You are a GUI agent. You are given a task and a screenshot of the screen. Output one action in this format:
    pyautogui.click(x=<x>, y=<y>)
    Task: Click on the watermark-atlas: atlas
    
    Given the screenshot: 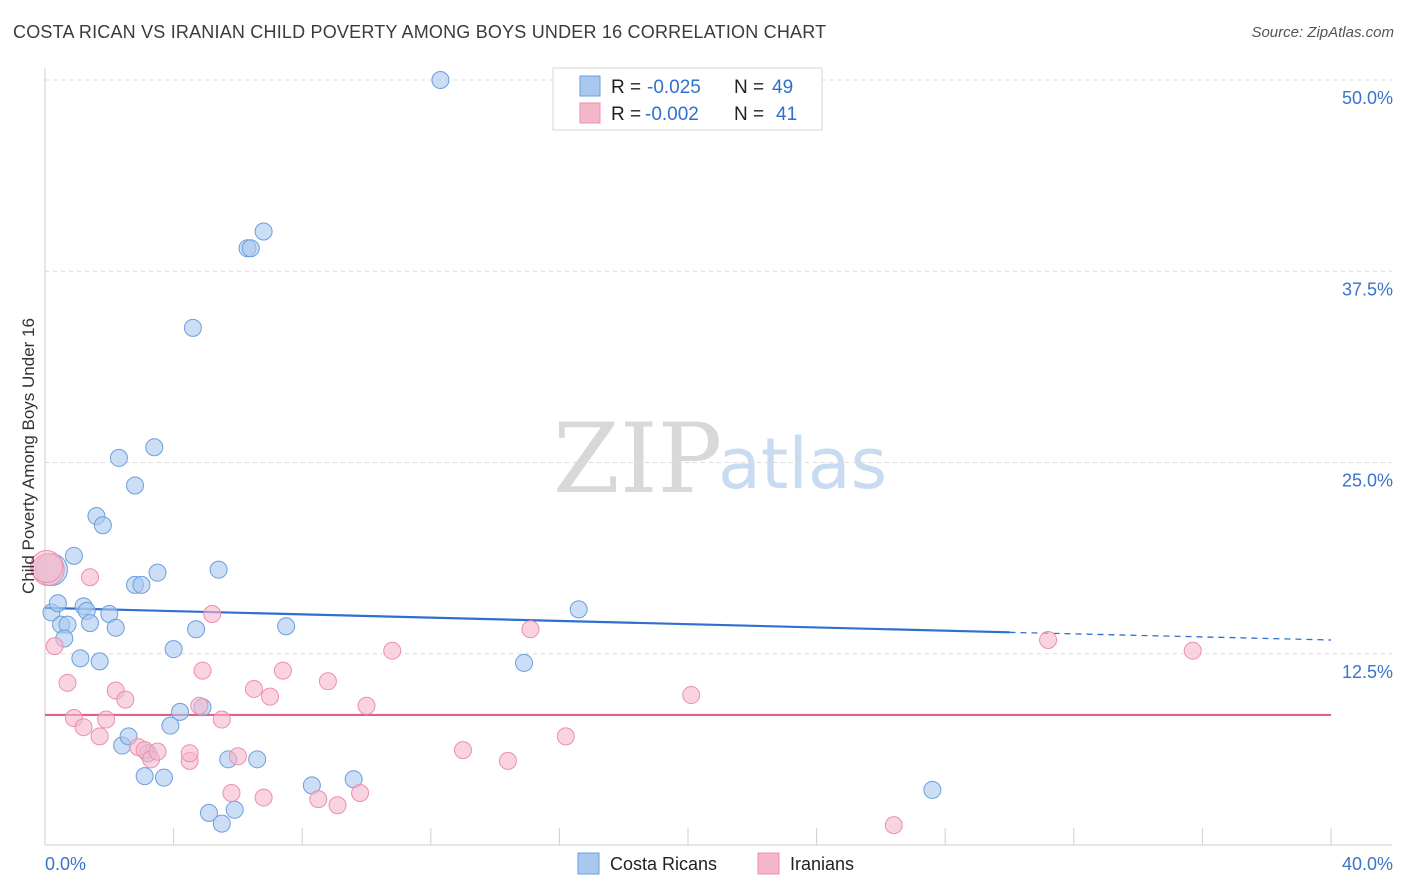 What is the action you would take?
    pyautogui.click(x=802, y=464)
    